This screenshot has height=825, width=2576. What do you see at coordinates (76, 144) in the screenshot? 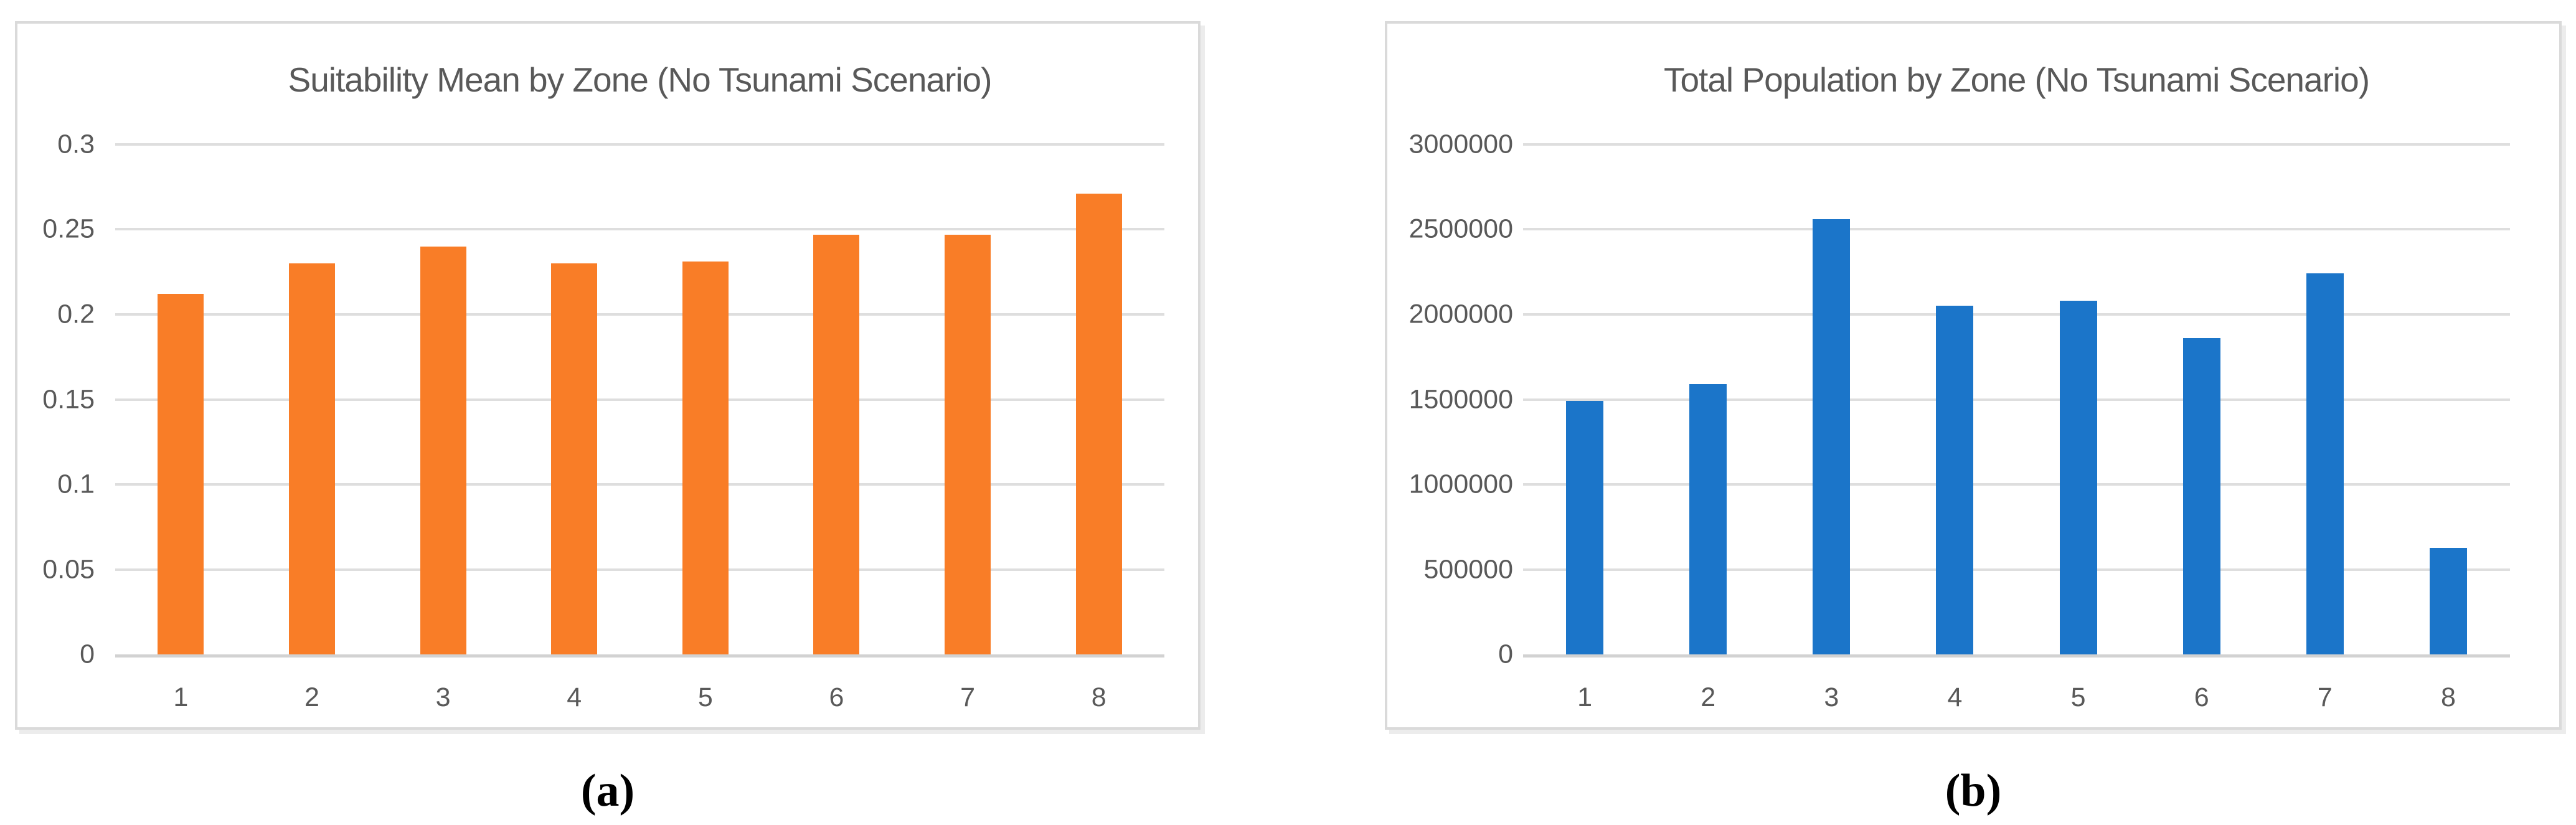
I see `y-tick-label: 0.3` at bounding box center [76, 144].